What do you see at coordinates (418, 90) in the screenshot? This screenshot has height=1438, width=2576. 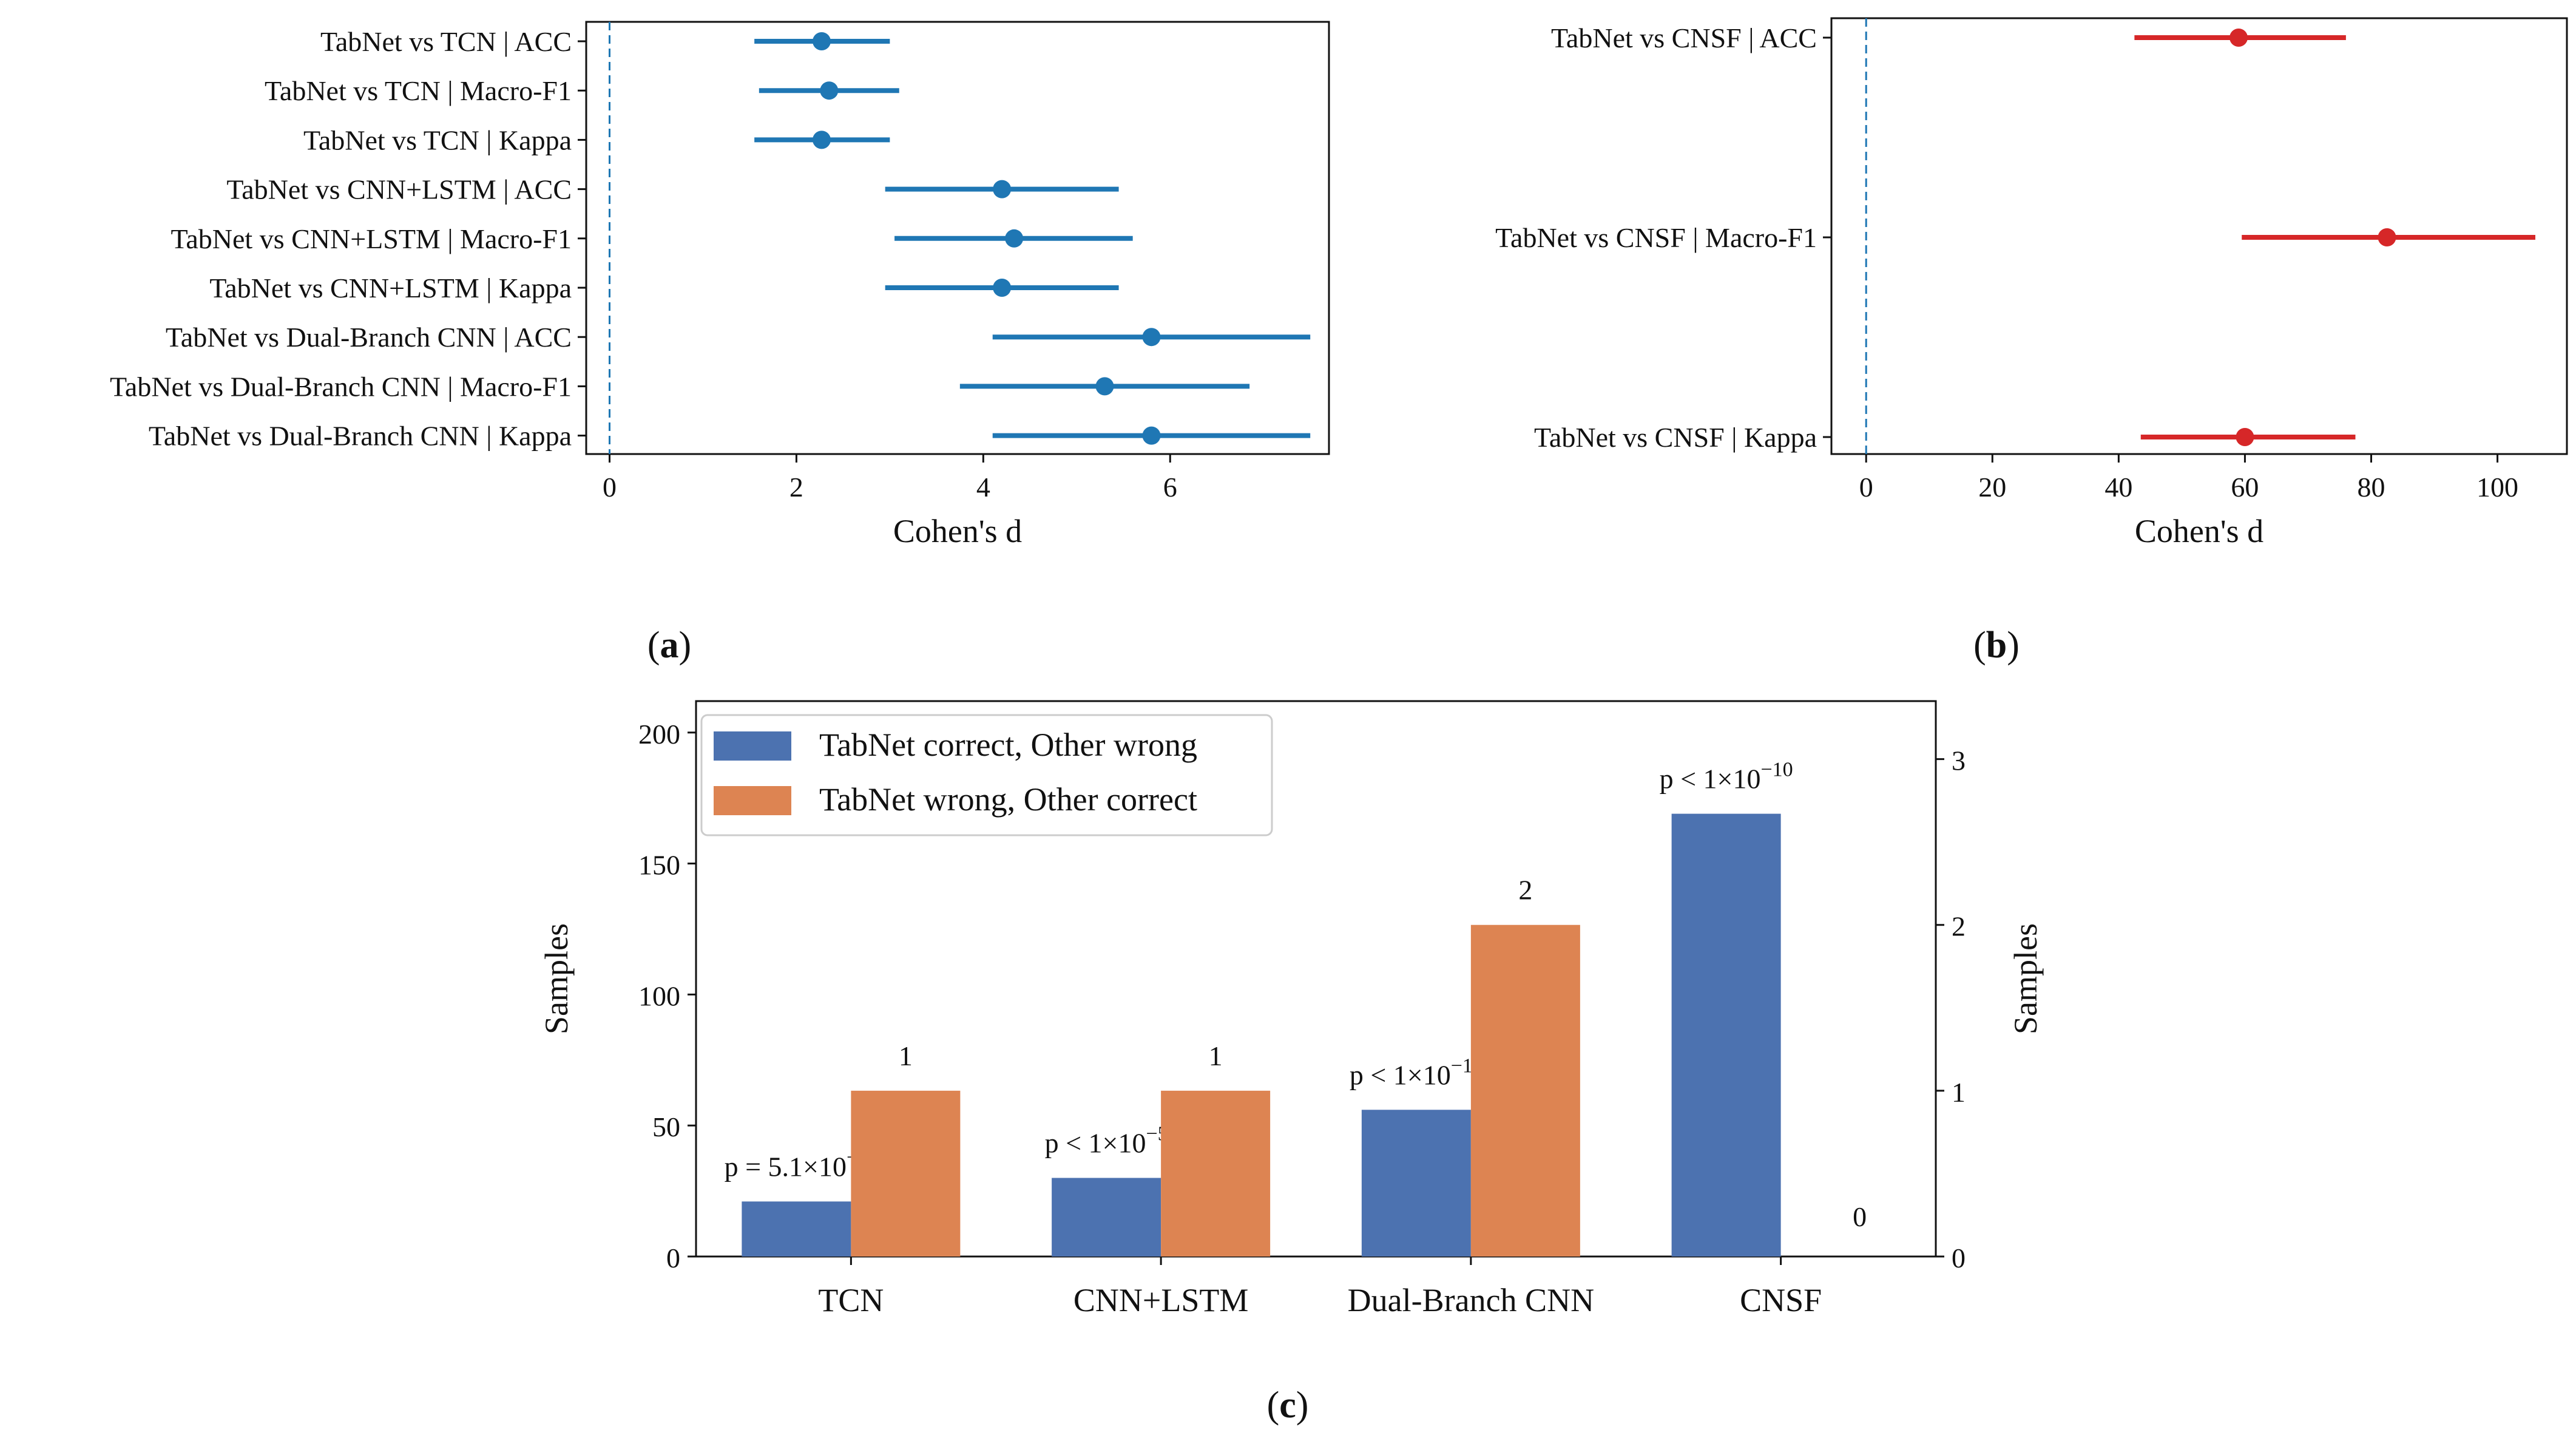 I see `row-label: TabNet vs TCN | Macro-F1` at bounding box center [418, 90].